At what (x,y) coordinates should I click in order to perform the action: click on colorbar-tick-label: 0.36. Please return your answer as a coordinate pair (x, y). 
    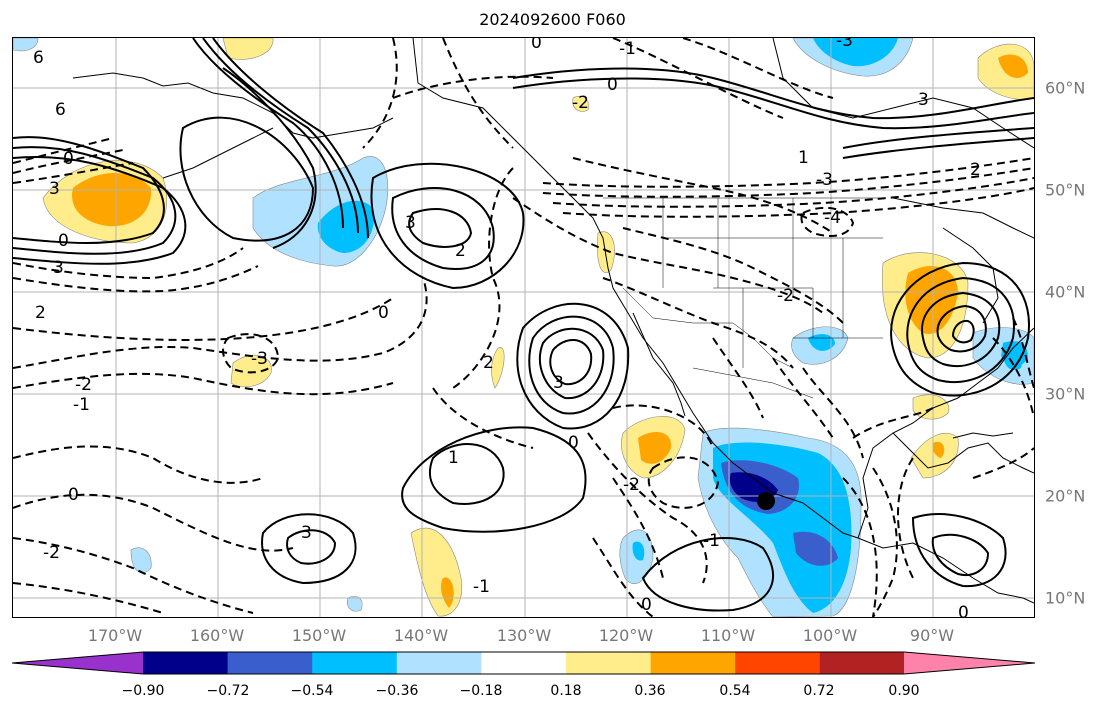
    Looking at the image, I should click on (650, 691).